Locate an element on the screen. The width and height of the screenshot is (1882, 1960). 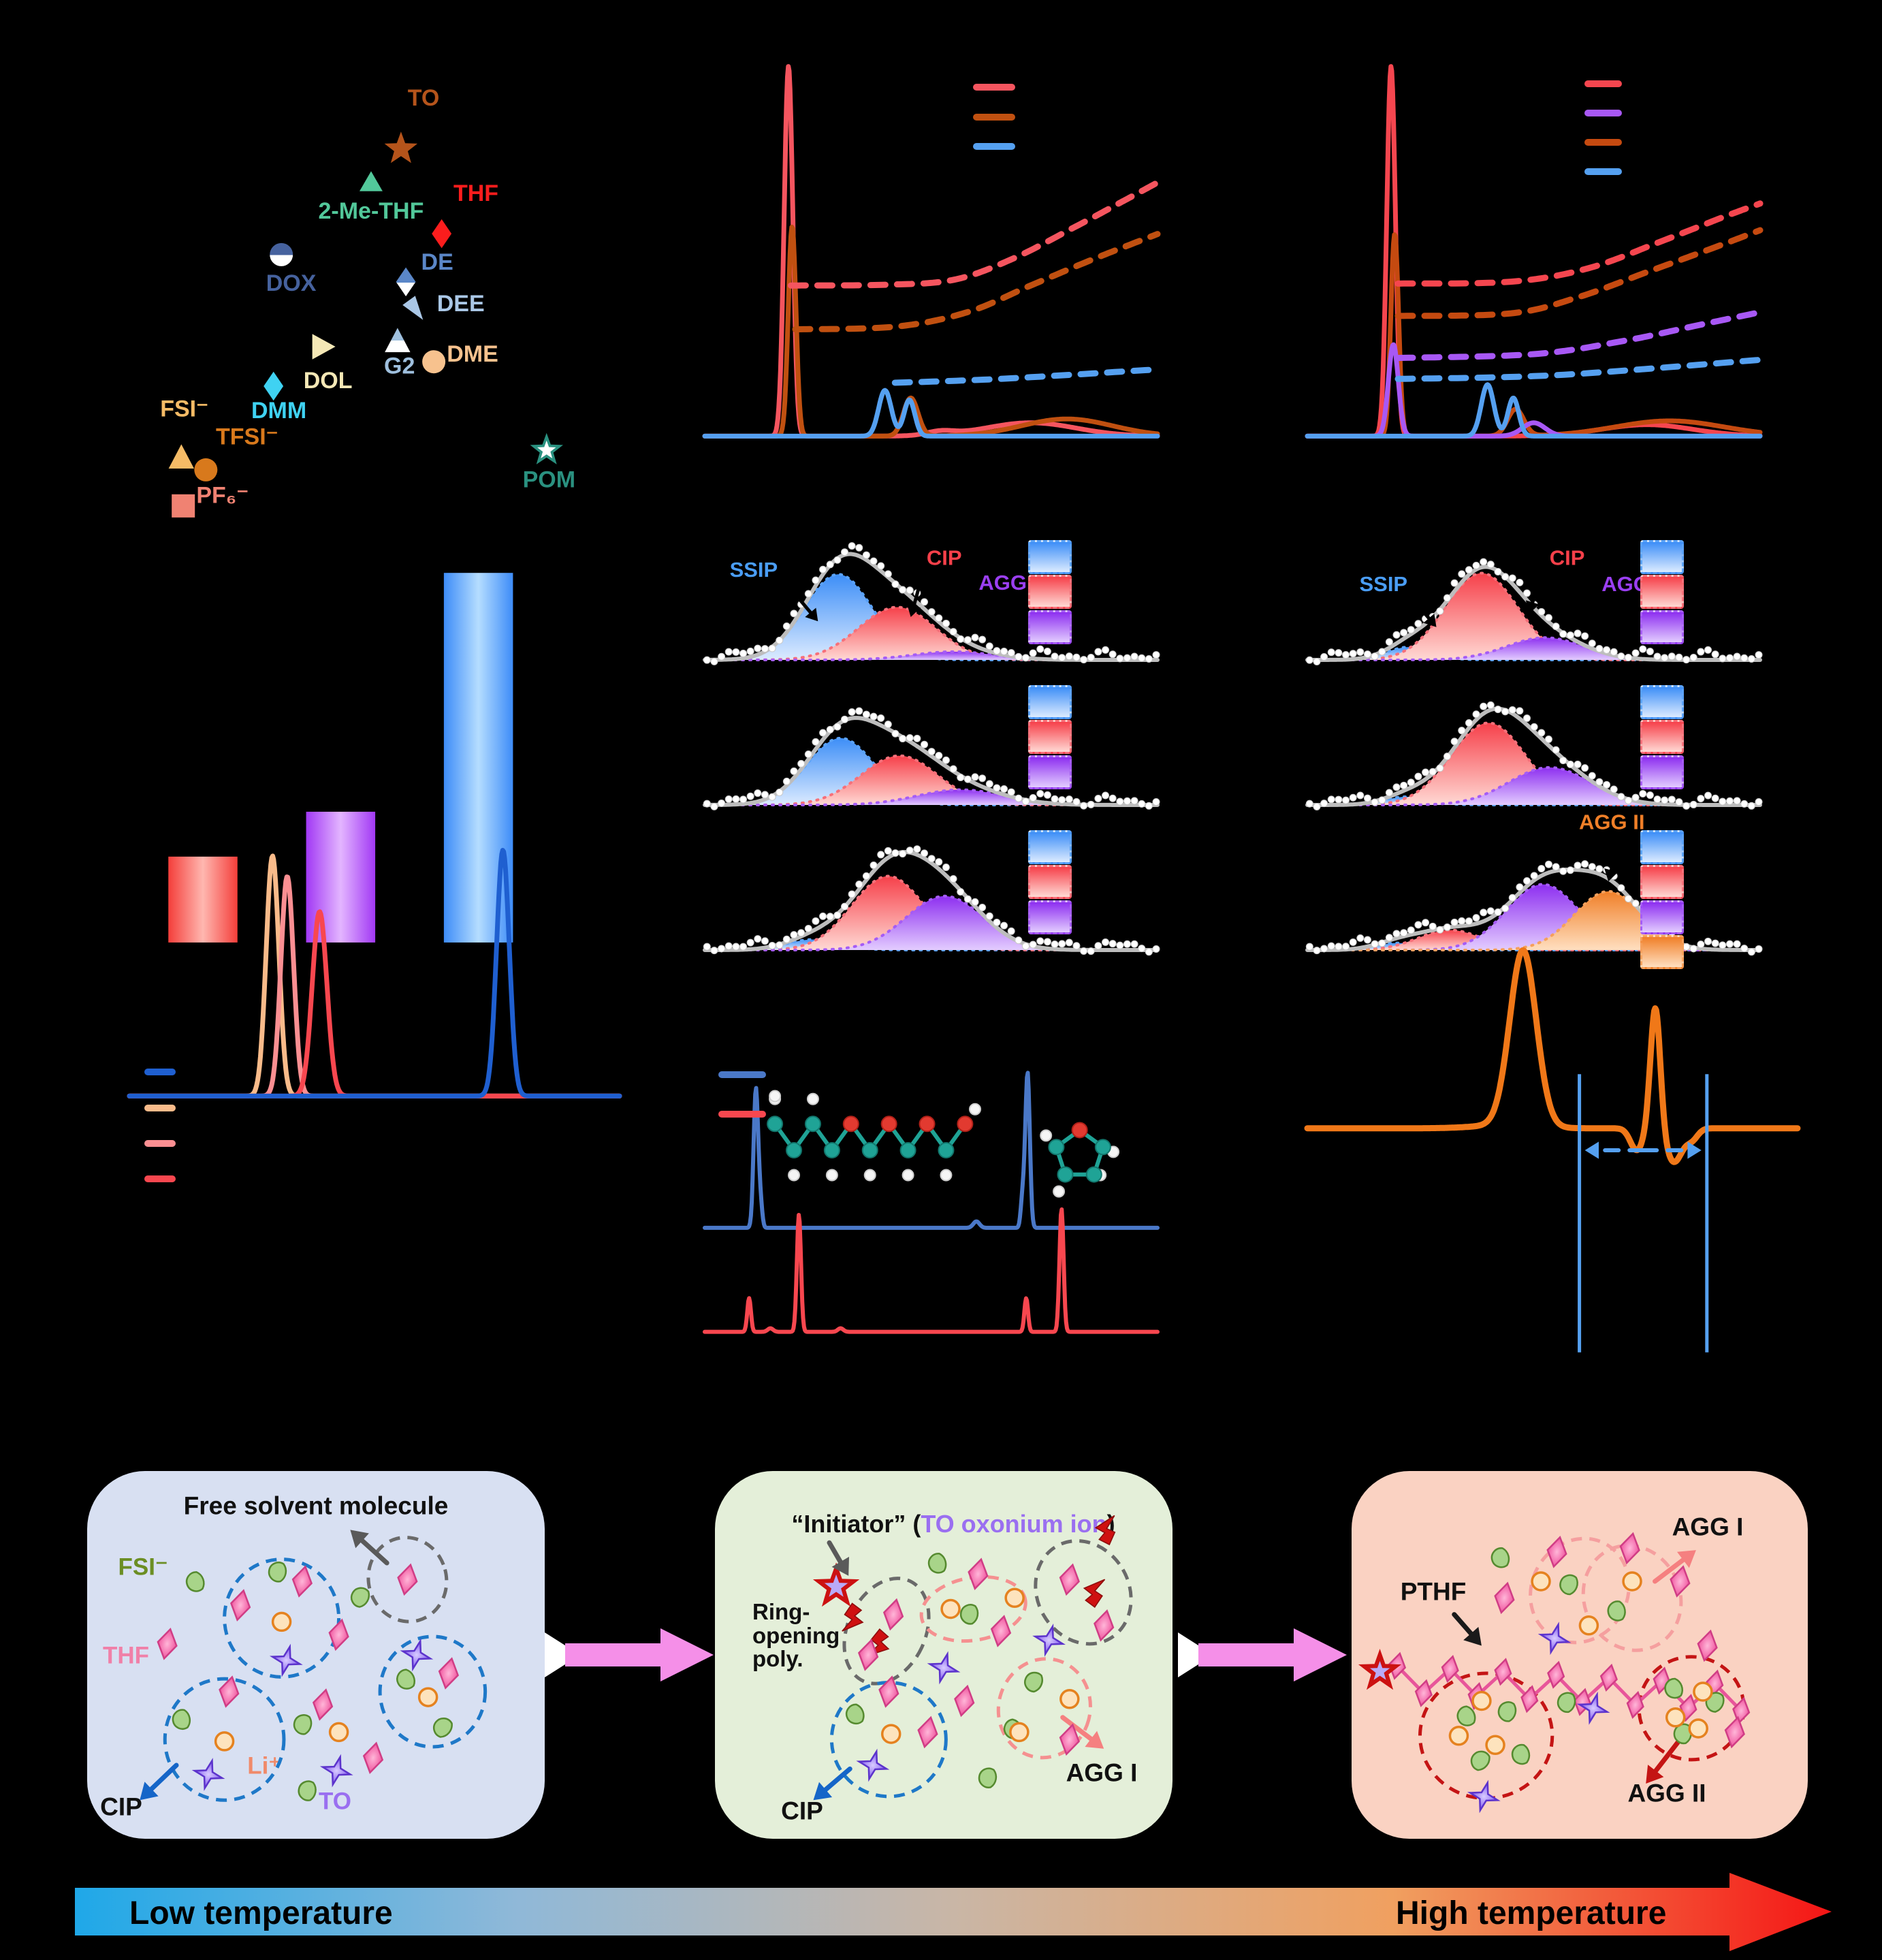
molecule-models is located at coordinates (943, 1144).